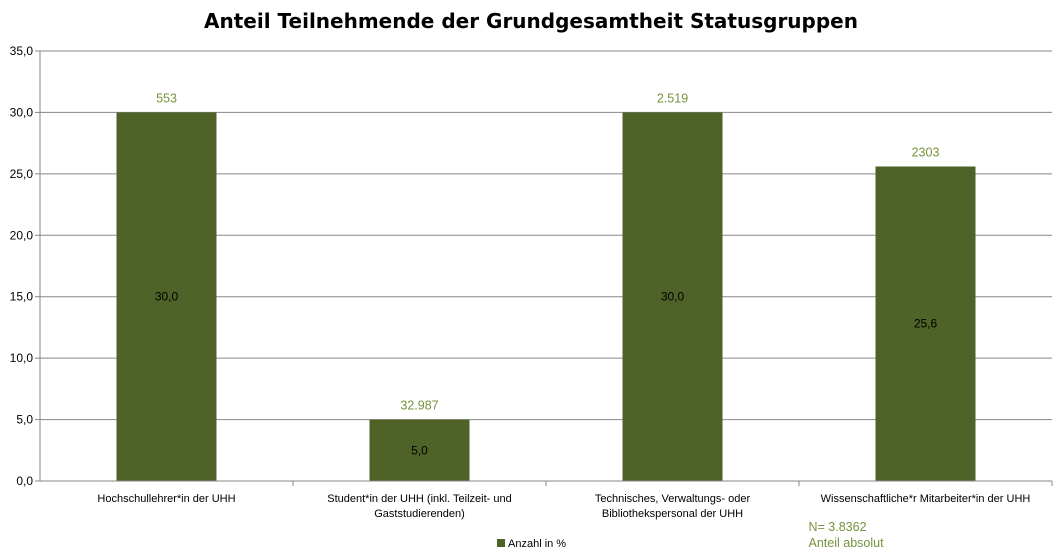 The width and height of the screenshot is (1062, 559). What do you see at coordinates (22, 358) in the screenshot?
I see `y-tick-label: 10,0` at bounding box center [22, 358].